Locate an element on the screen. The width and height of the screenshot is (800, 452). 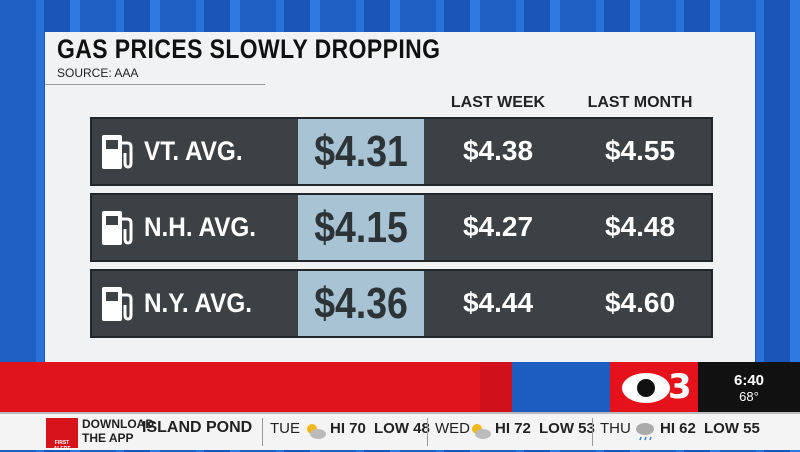
title: GAS PRICES SLOWLY DROPPING is located at coordinates (249, 49).